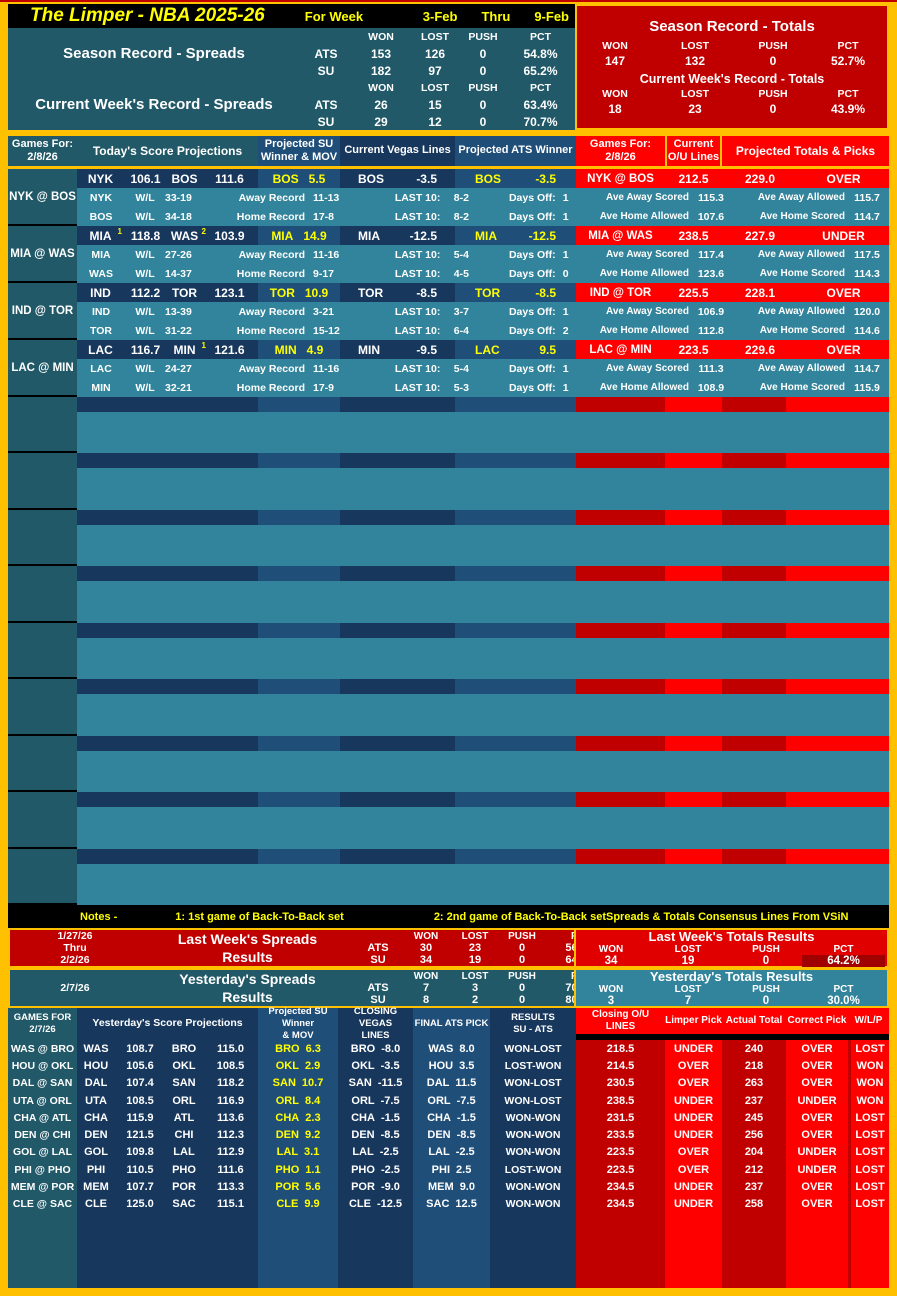 The image size is (897, 1296). Describe the element at coordinates (533, 1187) in the screenshot. I see `results-cell: WON-WON` at that location.